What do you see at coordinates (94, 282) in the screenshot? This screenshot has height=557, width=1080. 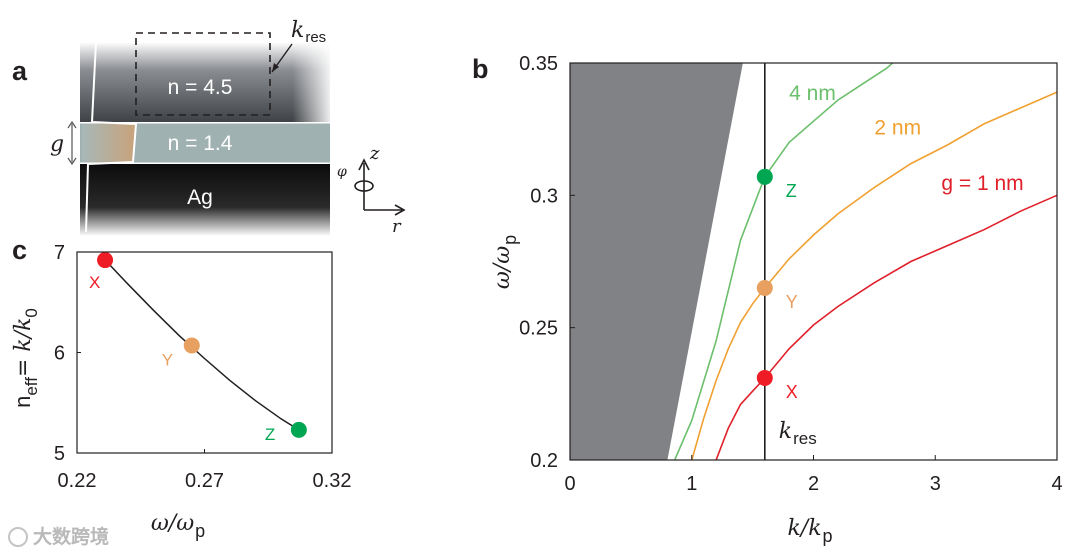 I see `c-marker-label-x: X` at bounding box center [94, 282].